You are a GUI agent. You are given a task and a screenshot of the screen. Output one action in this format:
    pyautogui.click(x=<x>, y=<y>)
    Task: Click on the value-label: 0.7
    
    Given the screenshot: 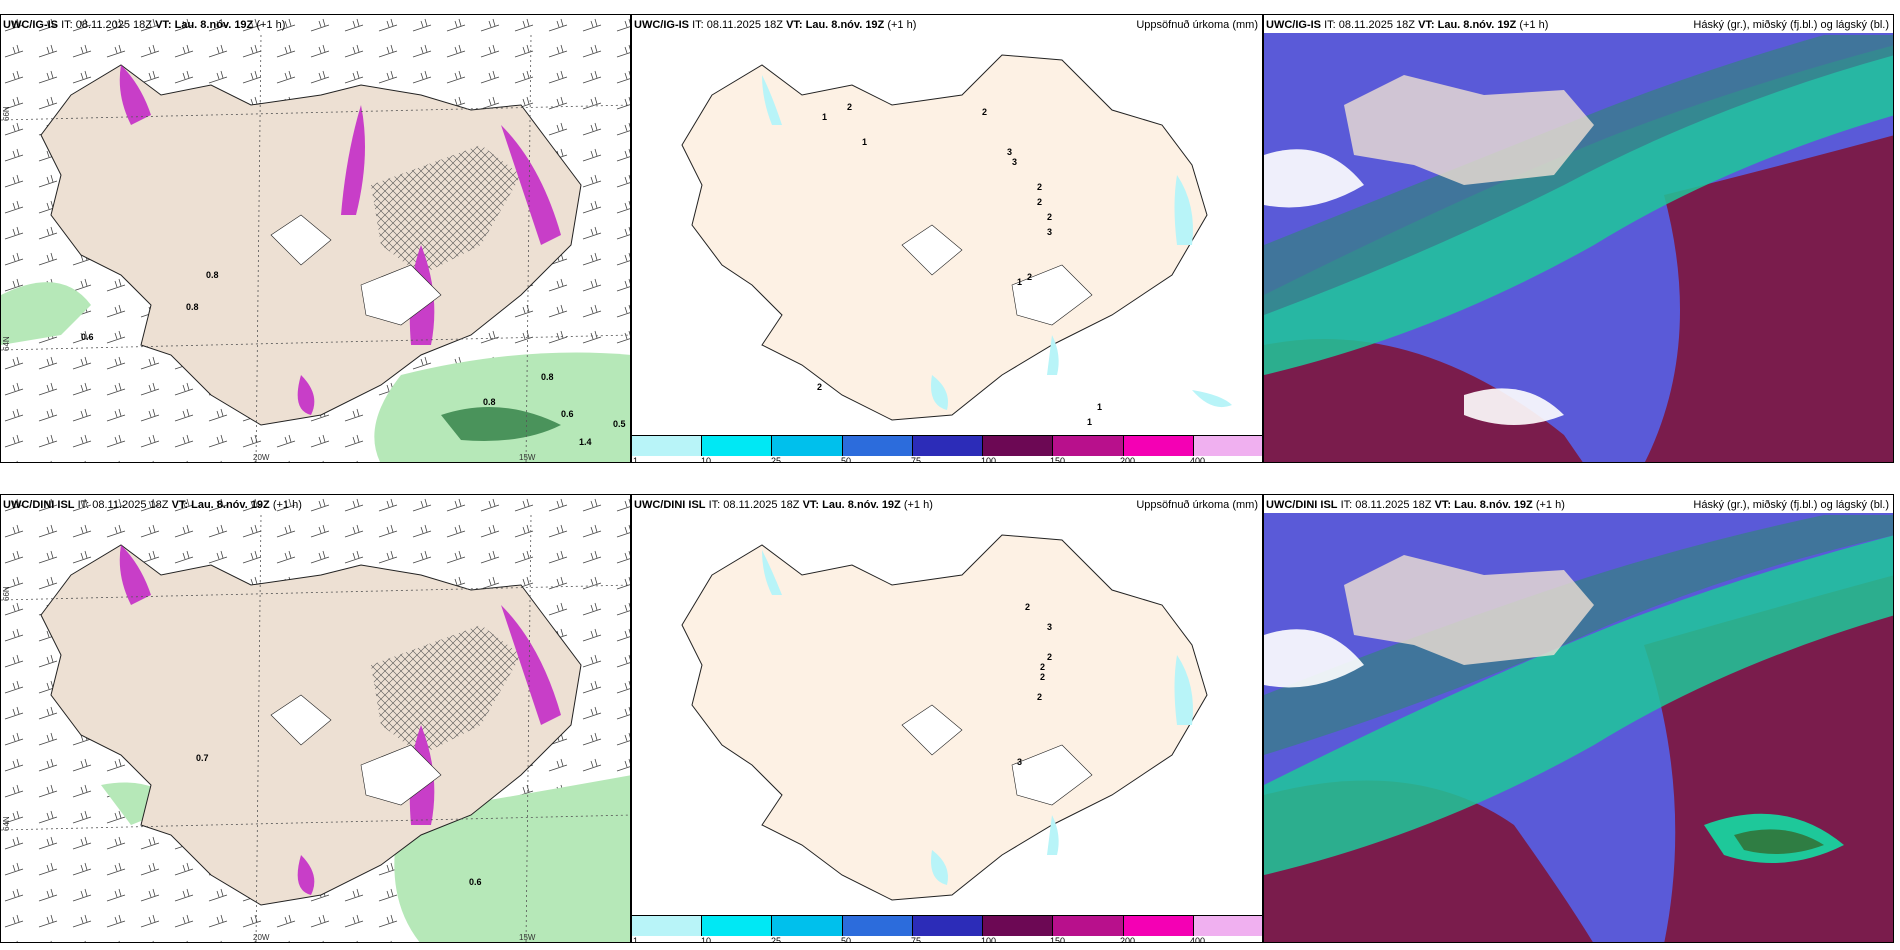 What is the action you would take?
    pyautogui.click(x=202, y=758)
    